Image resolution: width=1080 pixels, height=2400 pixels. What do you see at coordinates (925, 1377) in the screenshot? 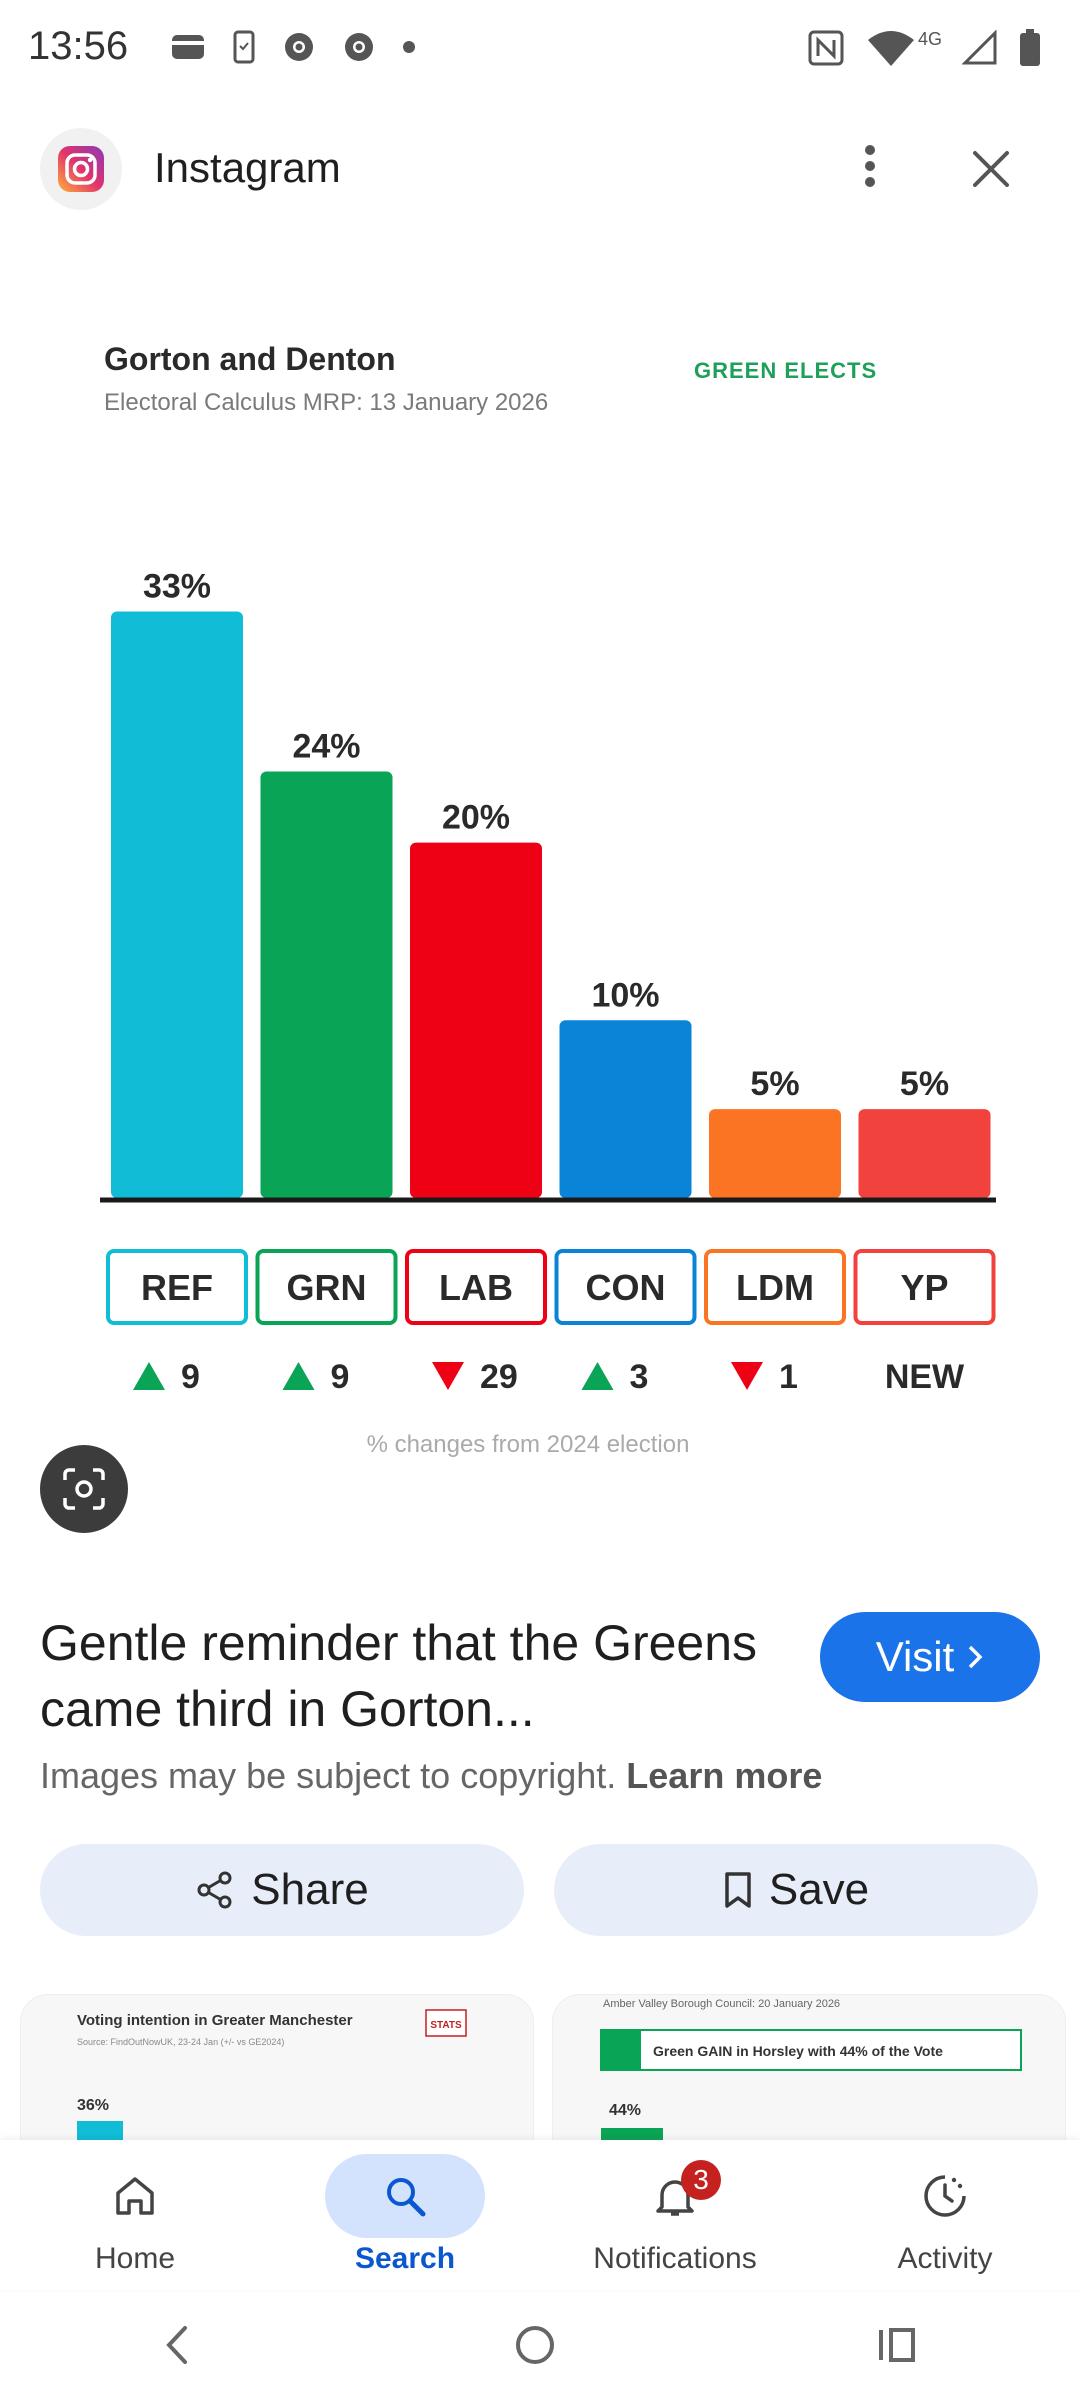
I see `change-value: NEW` at bounding box center [925, 1377].